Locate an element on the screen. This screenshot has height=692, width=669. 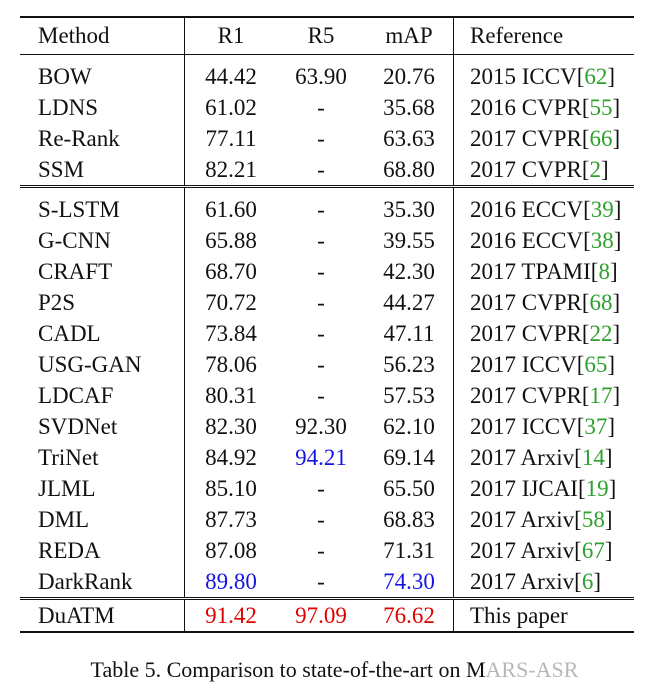
cell-reference: 2016 CVPR[55] is located at coordinates (544, 107).